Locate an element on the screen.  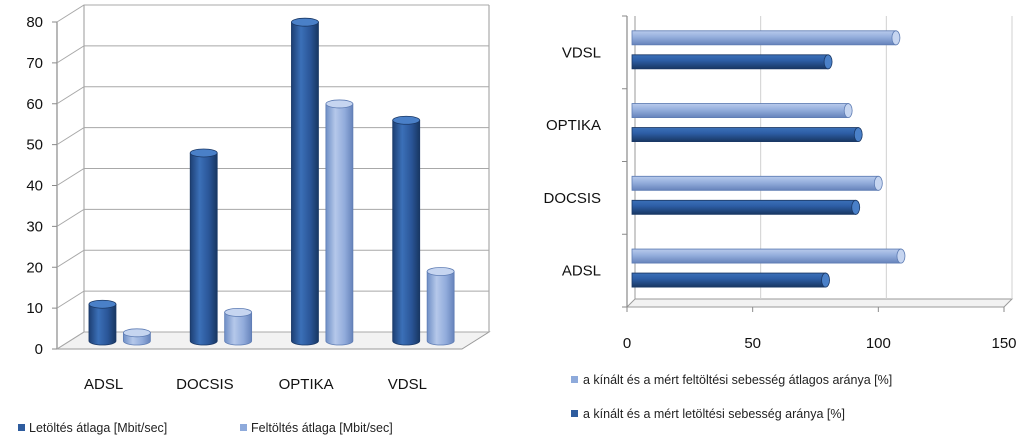
left-chart-bar-cap-adsl-upload is located at coordinates (136, 333).